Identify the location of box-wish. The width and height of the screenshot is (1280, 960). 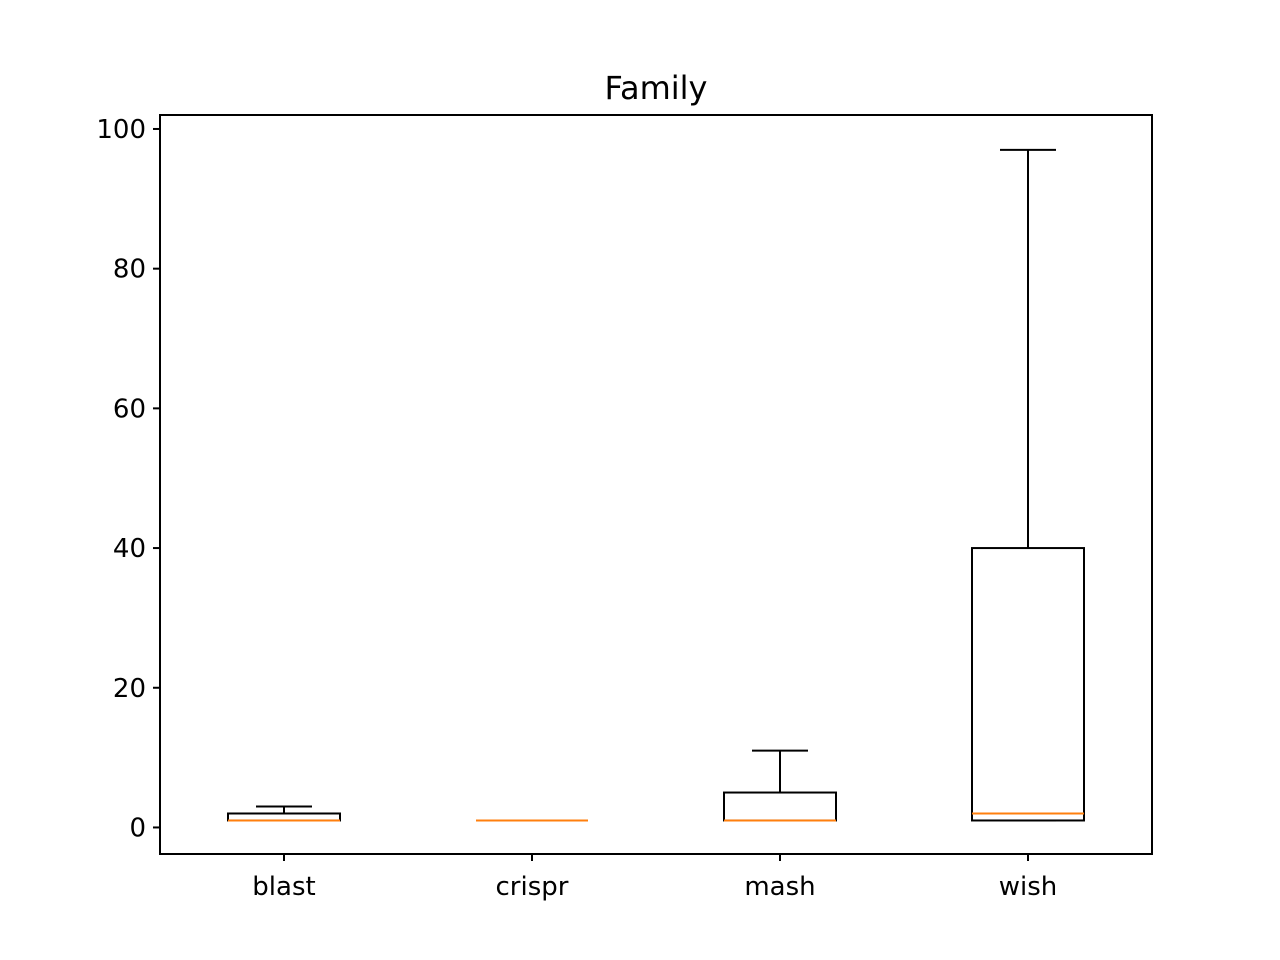
(1028, 485).